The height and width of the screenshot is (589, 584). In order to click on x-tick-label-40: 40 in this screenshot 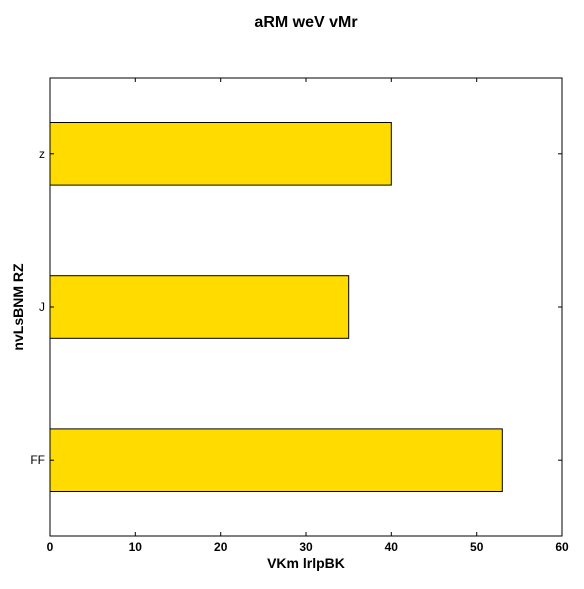, I will do `click(392, 547)`.